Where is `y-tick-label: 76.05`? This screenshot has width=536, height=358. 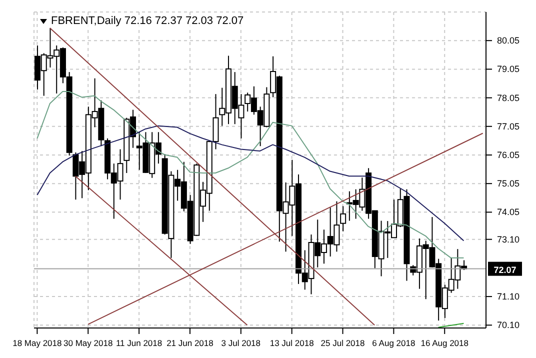
y-tick-label: 76.05 is located at coordinates (508, 155).